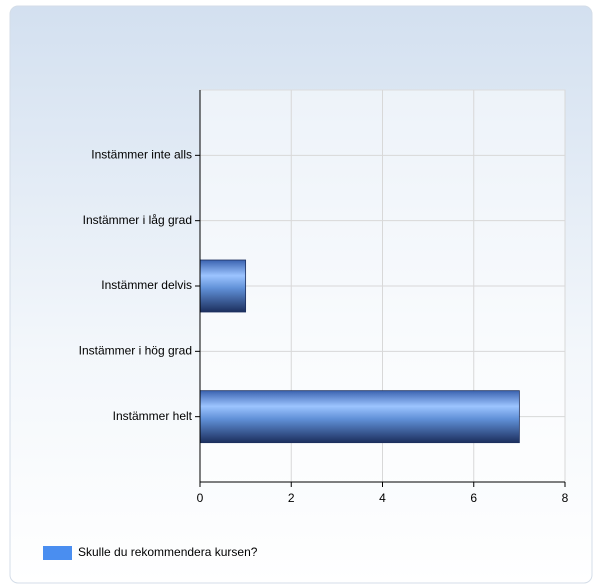 This screenshot has height=585, width=595. Describe the element at coordinates (200, 498) in the screenshot. I see `x-tick-label: 0` at that location.